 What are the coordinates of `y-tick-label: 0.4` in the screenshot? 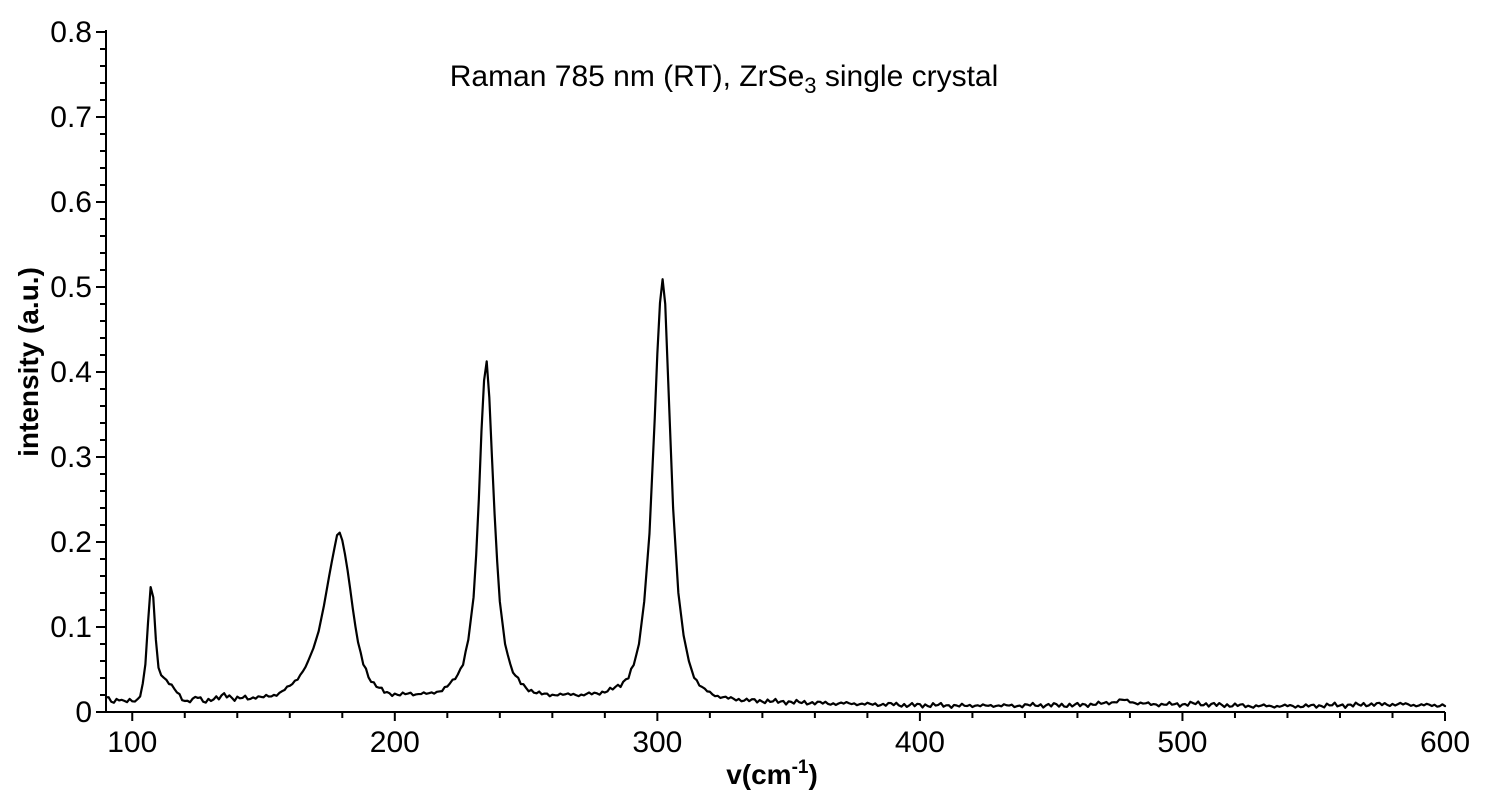 It's located at (71, 372).